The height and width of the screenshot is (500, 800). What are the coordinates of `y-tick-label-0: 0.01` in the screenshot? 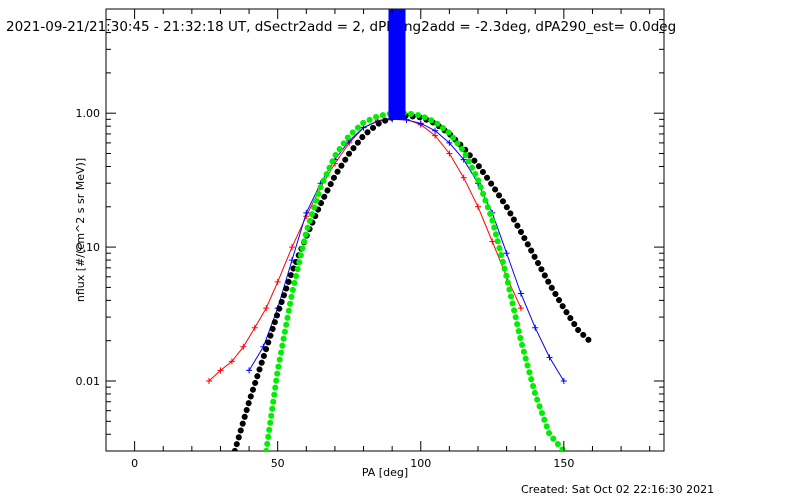 It's located at (88, 381).